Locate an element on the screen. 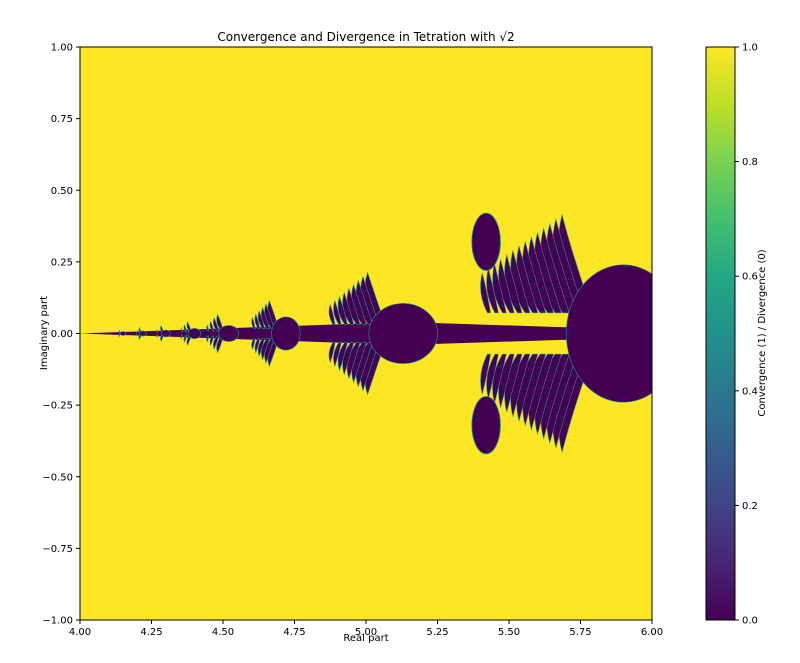 Image resolution: width=800 pixels, height=663 pixels. x-tick-label: 4.25 is located at coordinates (151, 632).